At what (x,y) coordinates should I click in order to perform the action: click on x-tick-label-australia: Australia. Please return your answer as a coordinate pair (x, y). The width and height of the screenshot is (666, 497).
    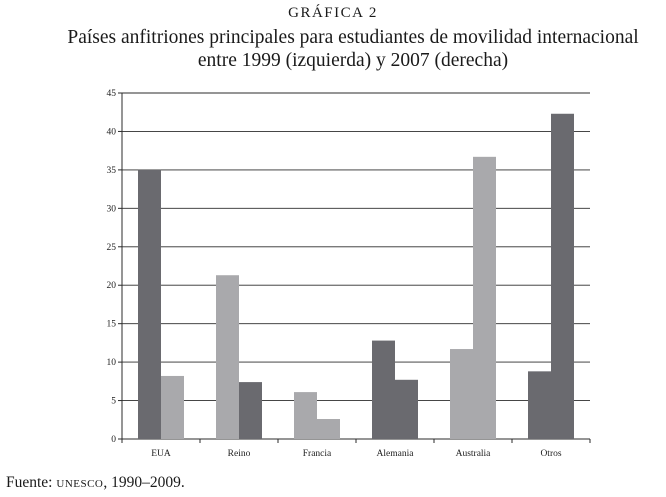
    Looking at the image, I should click on (474, 454).